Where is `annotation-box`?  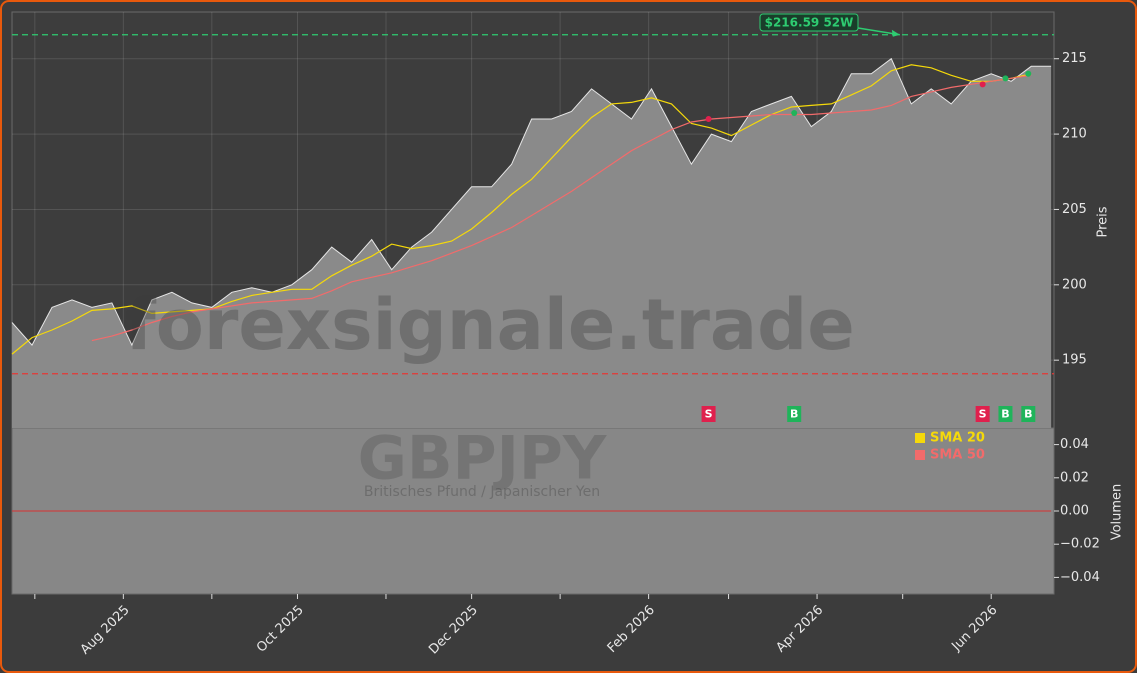
annotation-box is located at coordinates (809, 22).